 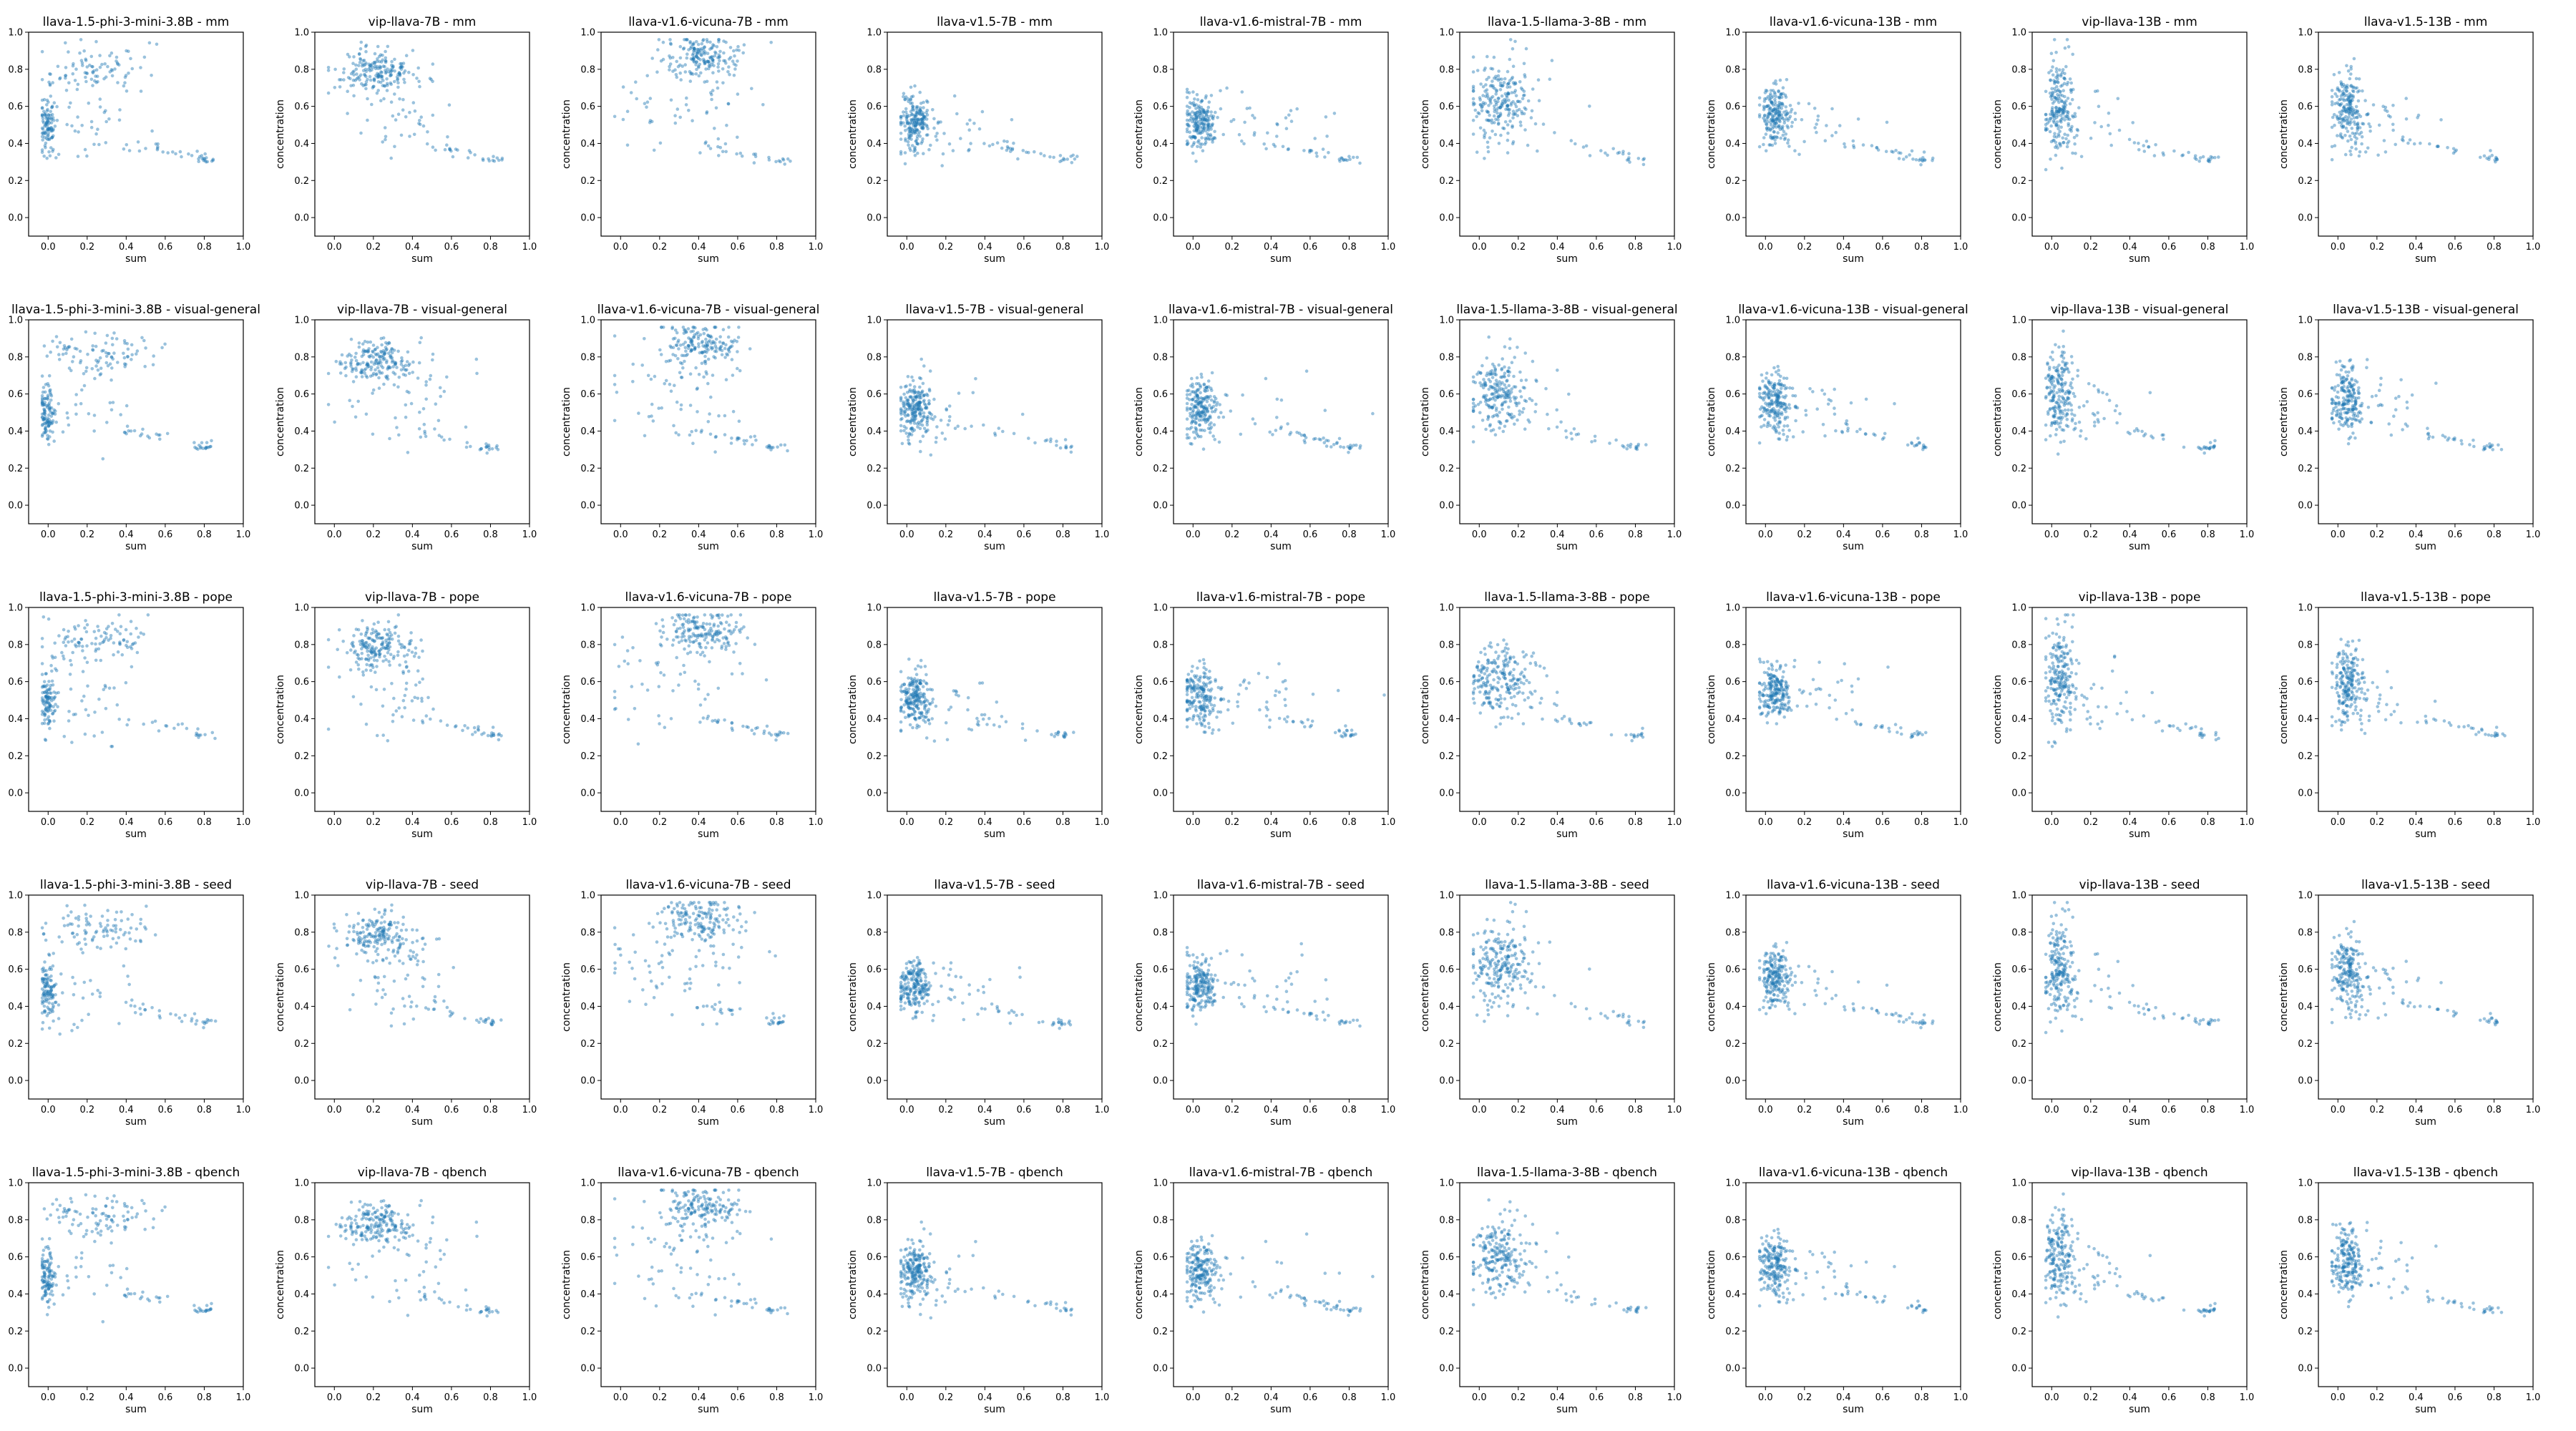 What do you see at coordinates (875, 70) in the screenshot?
I see `y-tick-label: 0.8` at bounding box center [875, 70].